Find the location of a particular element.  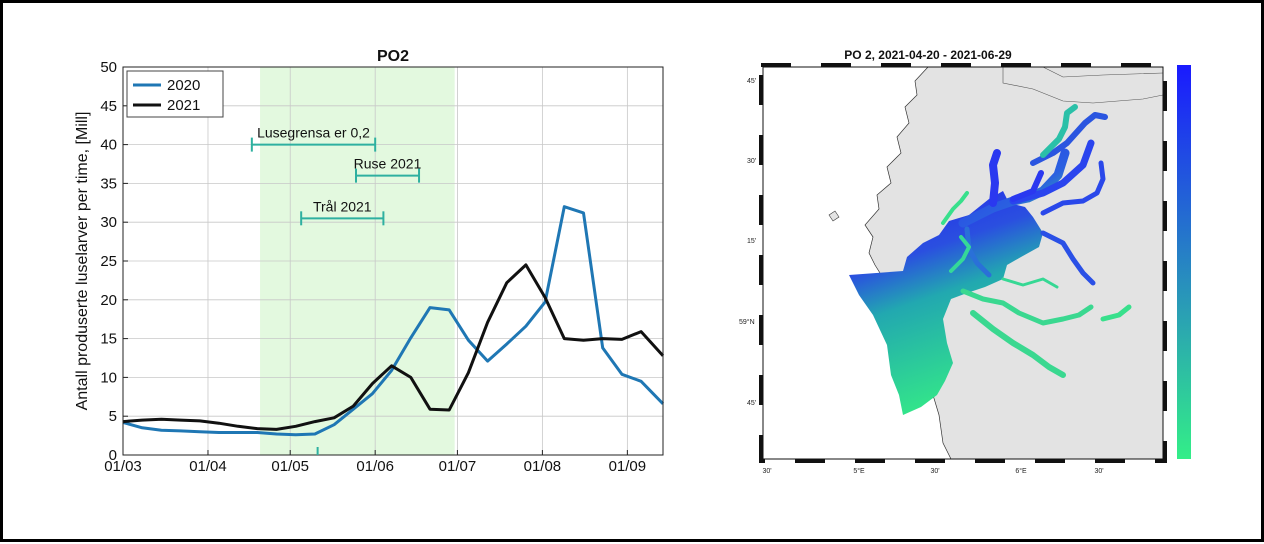

map-island is located at coordinates (834, 216).